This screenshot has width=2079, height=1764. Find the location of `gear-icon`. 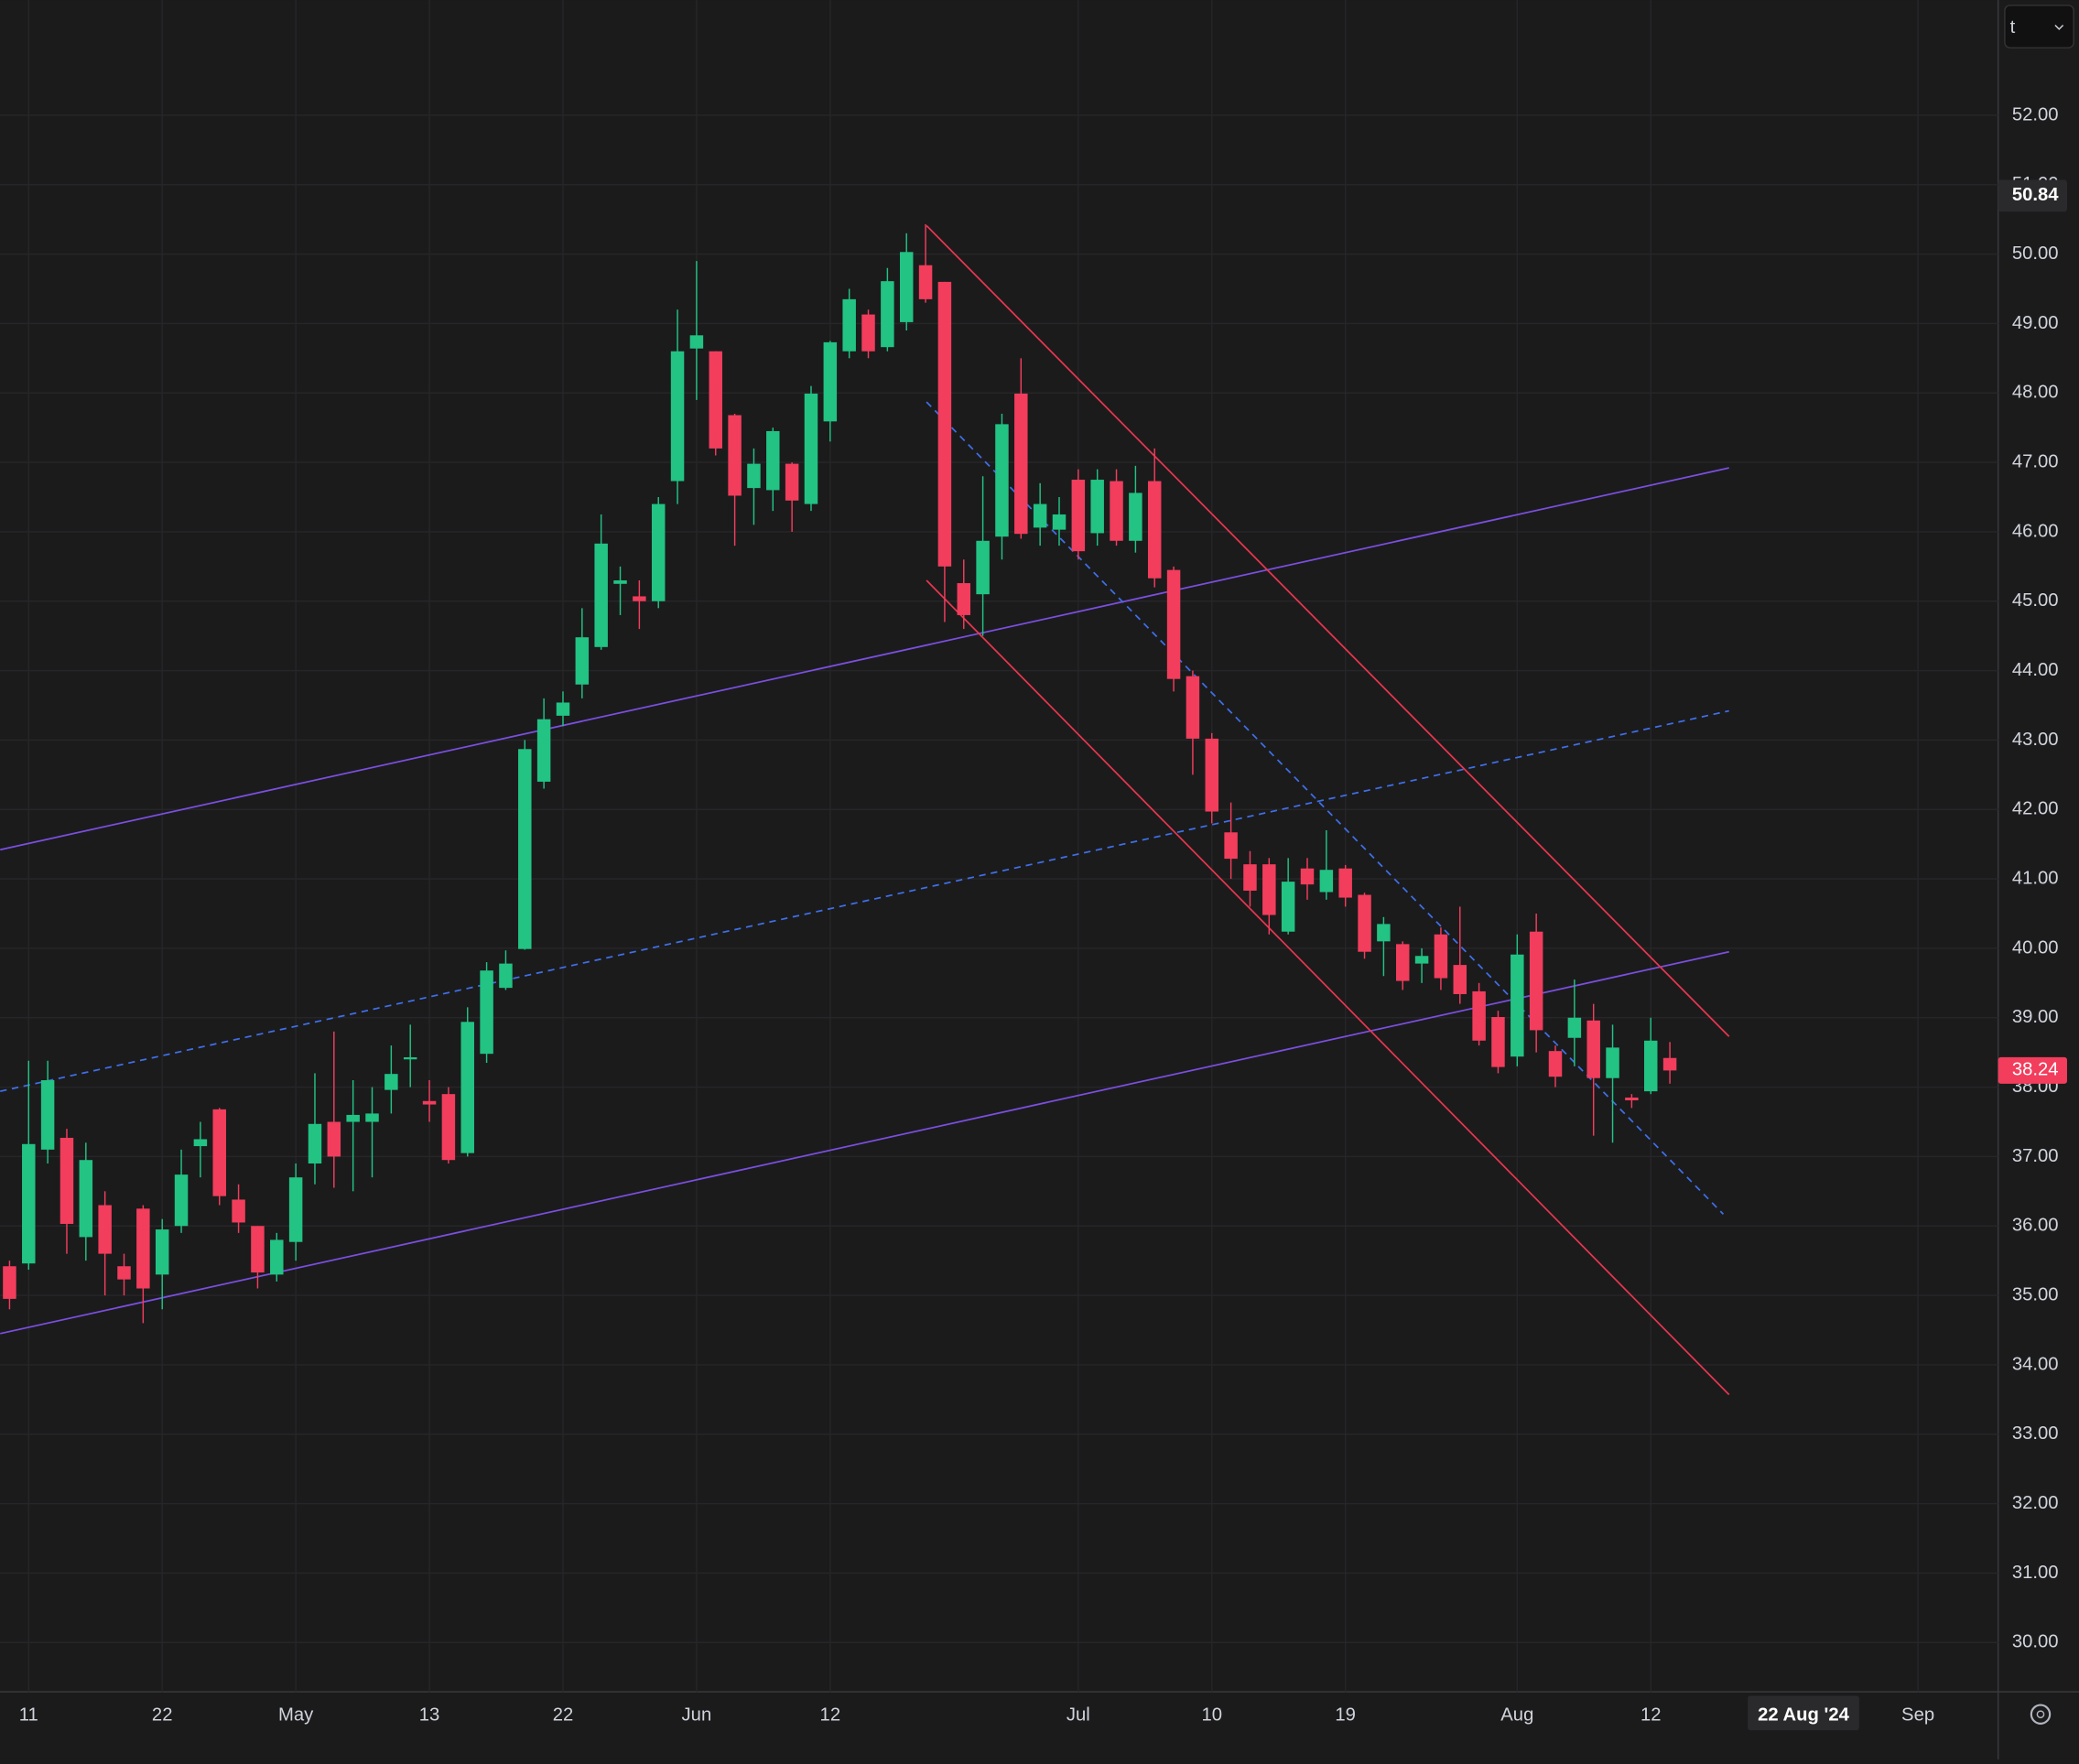

gear-icon is located at coordinates (2041, 1714).